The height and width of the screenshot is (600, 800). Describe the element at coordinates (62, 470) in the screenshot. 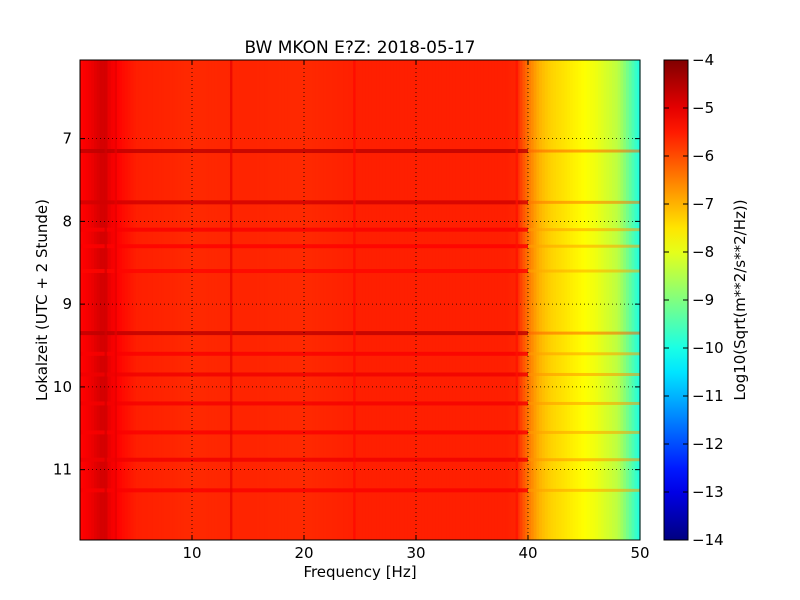

I see `y-tick-label: 11` at that location.